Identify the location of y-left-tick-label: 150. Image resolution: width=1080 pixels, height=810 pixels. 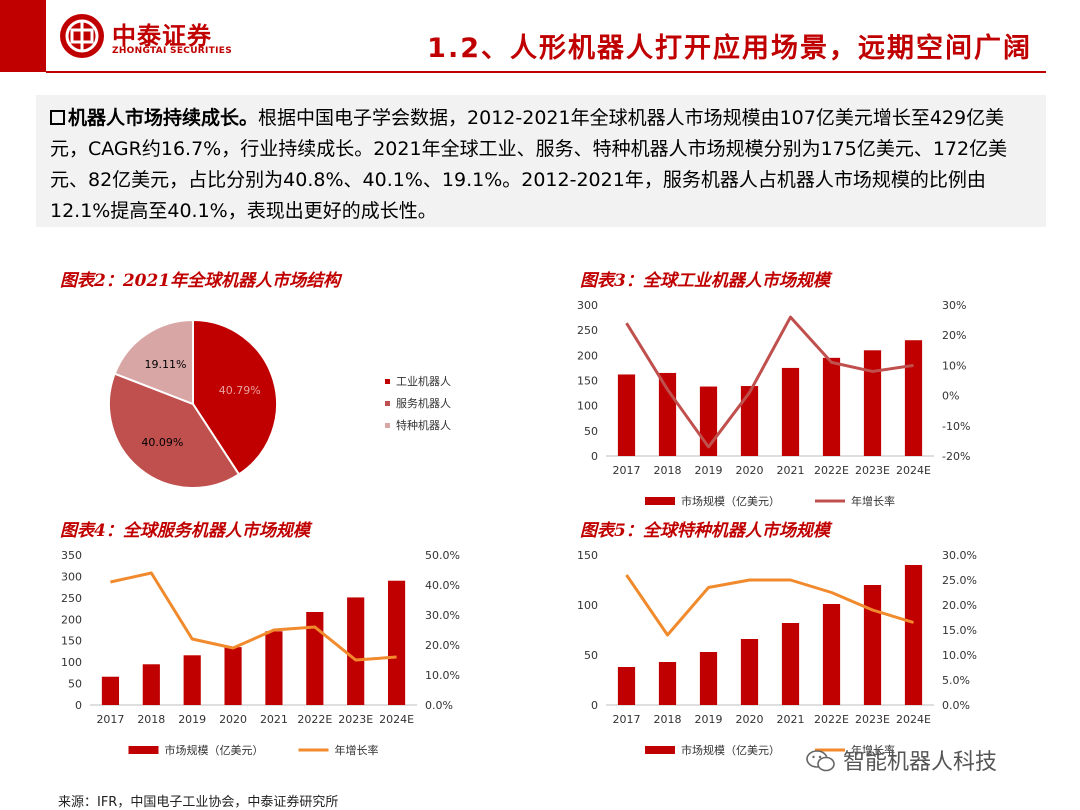
(71, 641).